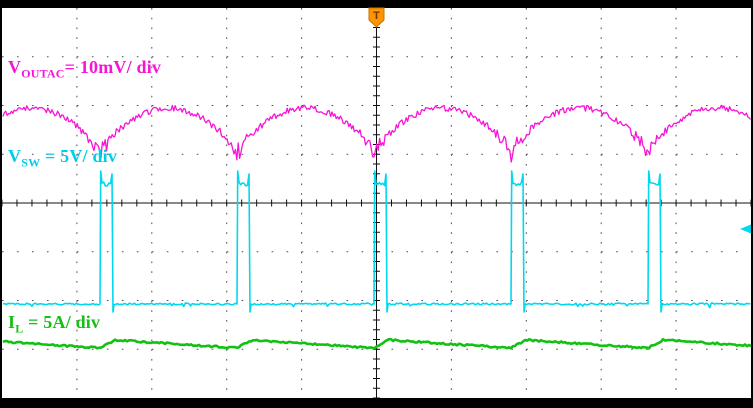 This screenshot has height=408, width=753. What do you see at coordinates (19, 328) in the screenshot?
I see `il-label-subscript: L` at bounding box center [19, 328].